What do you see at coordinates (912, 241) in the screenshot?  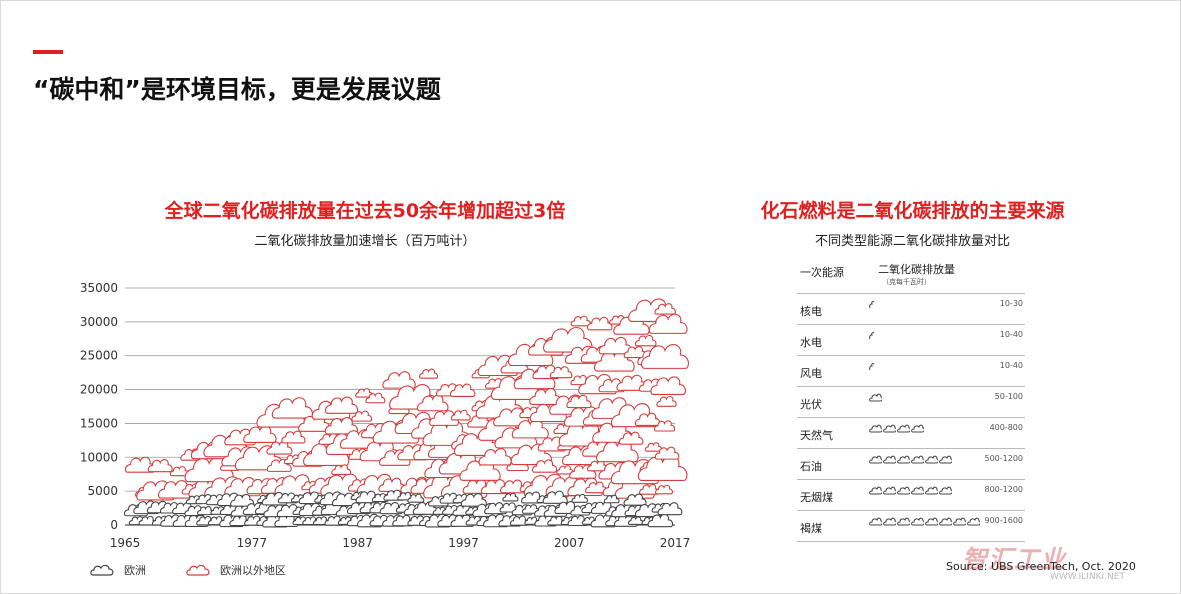 I see `right-panel-subheading: 不同类型能源二氧化碳排放量对比` at bounding box center [912, 241].